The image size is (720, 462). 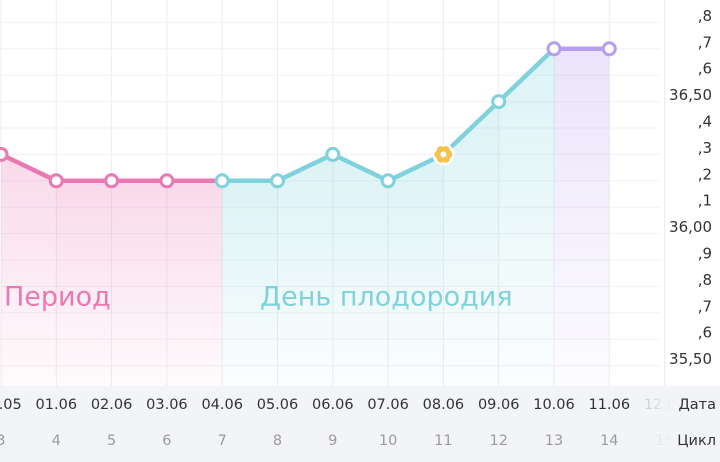 I want to click on y-tick-label: 35,50, so click(x=690, y=359).